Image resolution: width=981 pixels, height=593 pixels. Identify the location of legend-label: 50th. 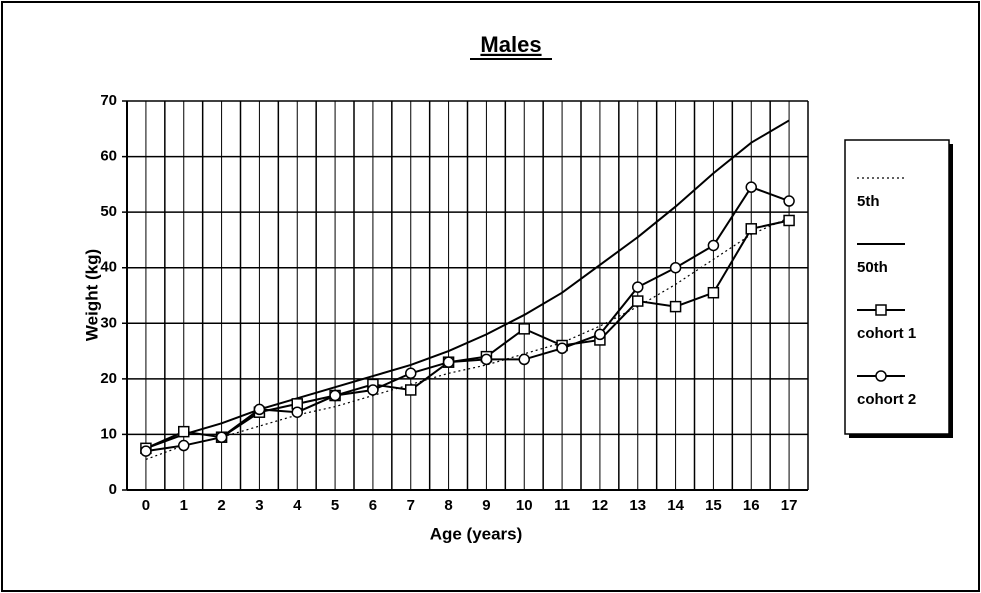
(872, 267).